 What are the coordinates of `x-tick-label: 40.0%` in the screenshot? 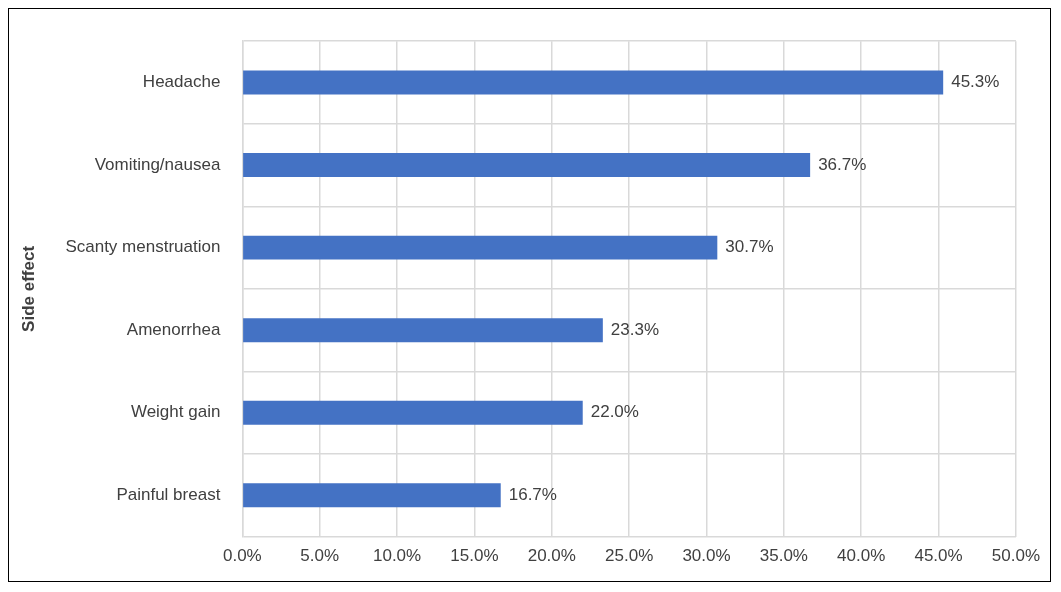 It's located at (861, 556).